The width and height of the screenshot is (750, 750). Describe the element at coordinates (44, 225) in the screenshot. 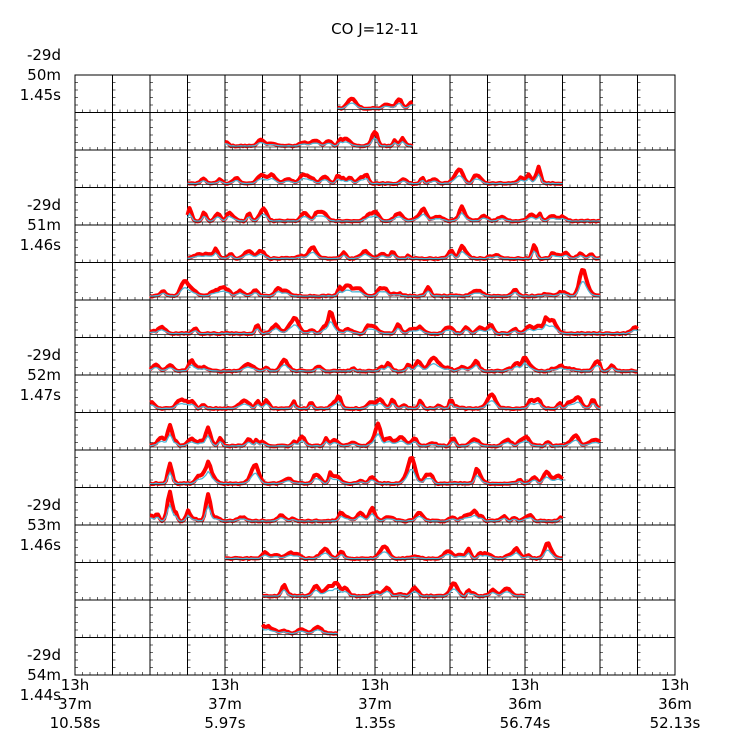

I see `y-tick-line: 51m` at that location.